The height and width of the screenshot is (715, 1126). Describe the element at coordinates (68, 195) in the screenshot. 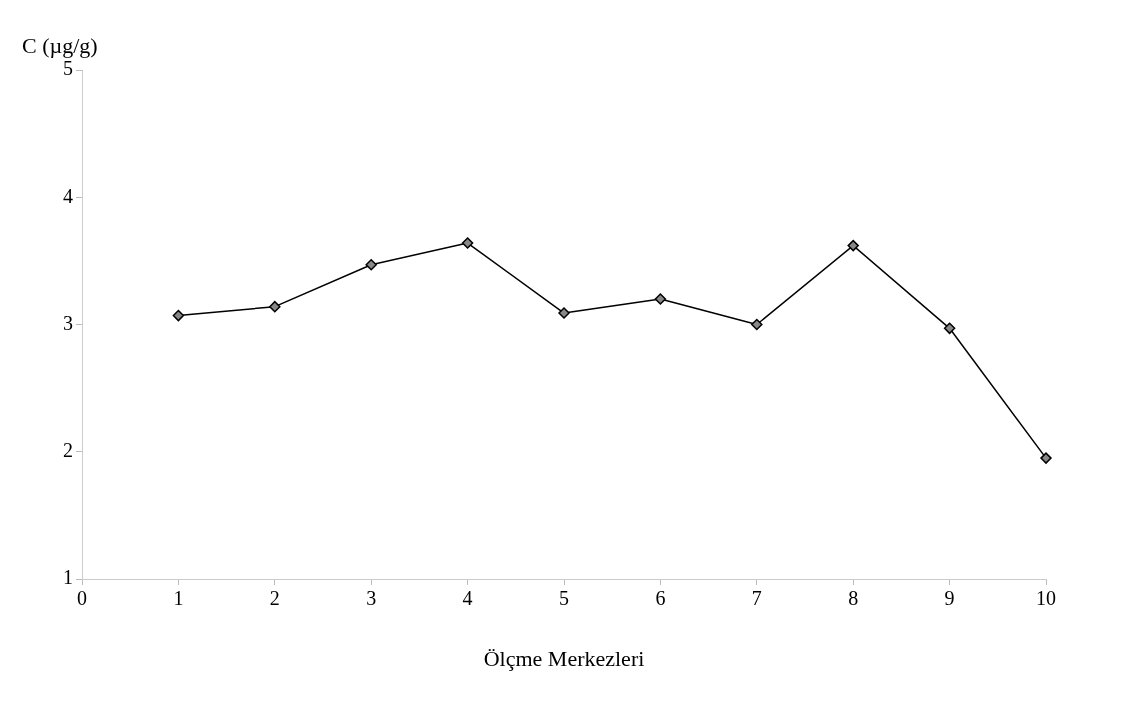

I see `y-tick-label: 4` at that location.